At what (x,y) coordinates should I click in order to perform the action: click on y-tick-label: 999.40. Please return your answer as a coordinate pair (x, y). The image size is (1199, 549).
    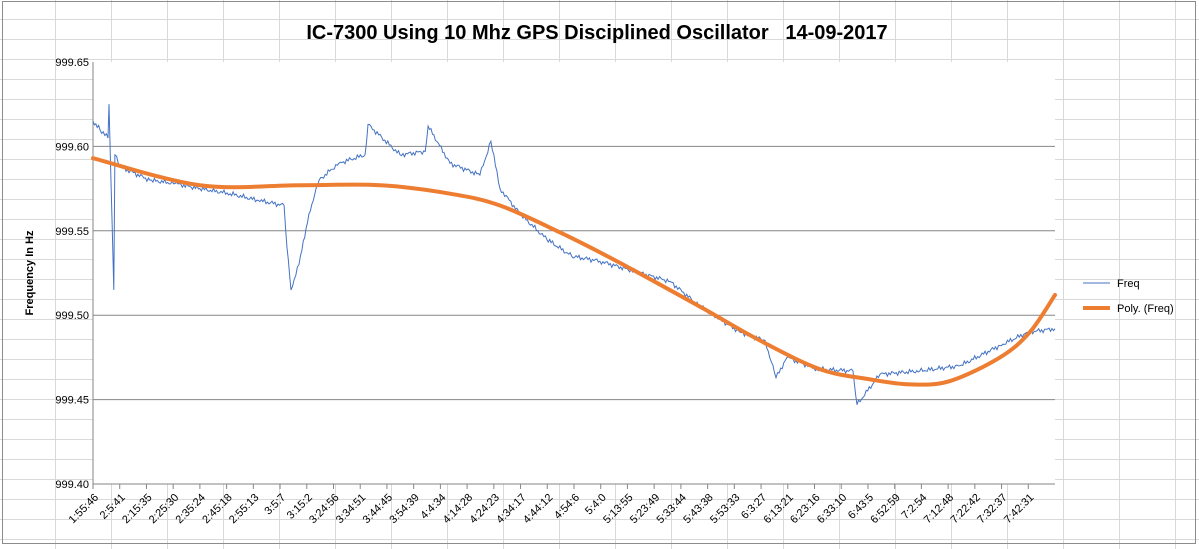
    Looking at the image, I should click on (72, 485).